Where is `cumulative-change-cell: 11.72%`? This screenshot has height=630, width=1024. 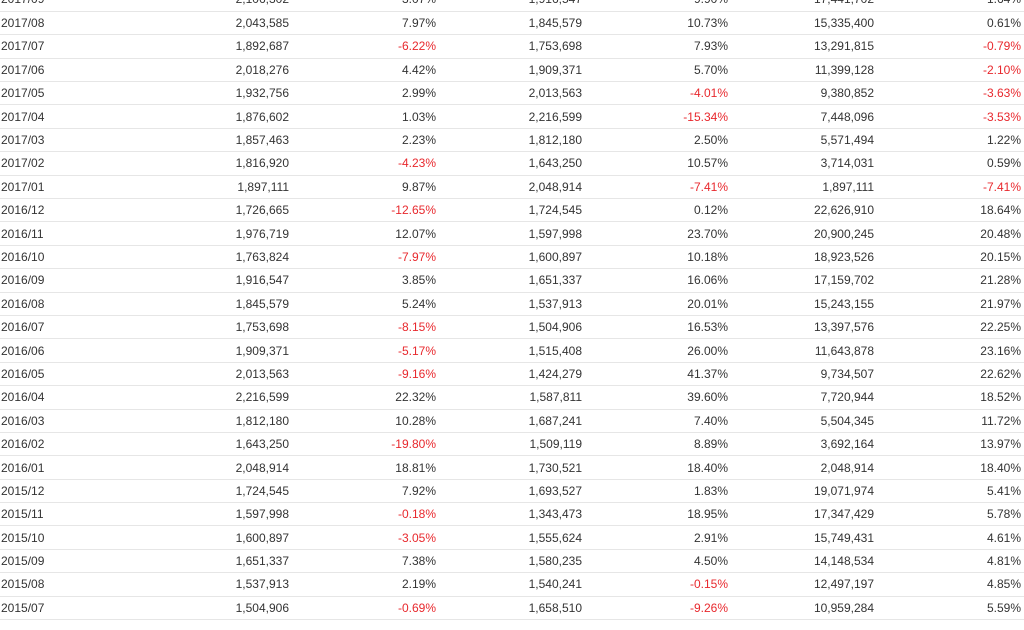
cumulative-change-cell: 11.72% is located at coordinates (950, 421).